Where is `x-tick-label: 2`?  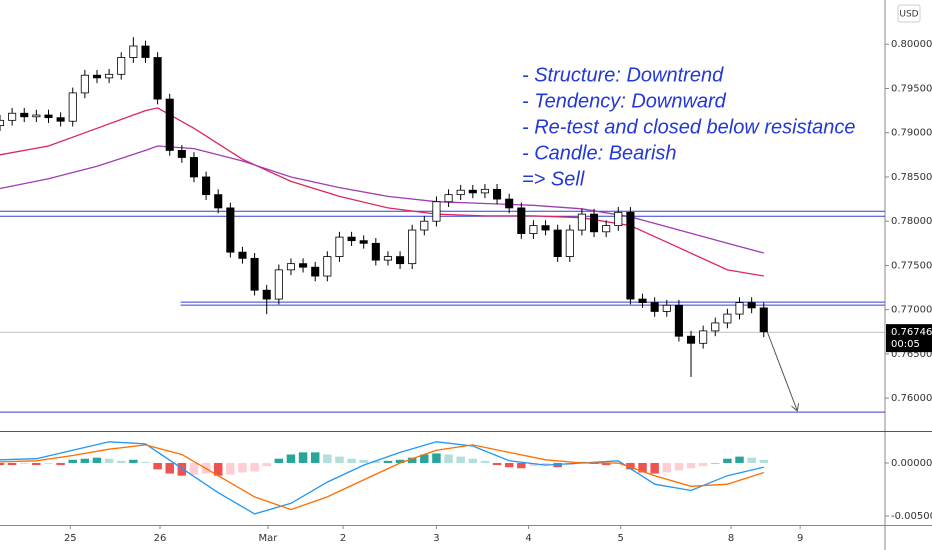 x-tick-label: 2 is located at coordinates (343, 538).